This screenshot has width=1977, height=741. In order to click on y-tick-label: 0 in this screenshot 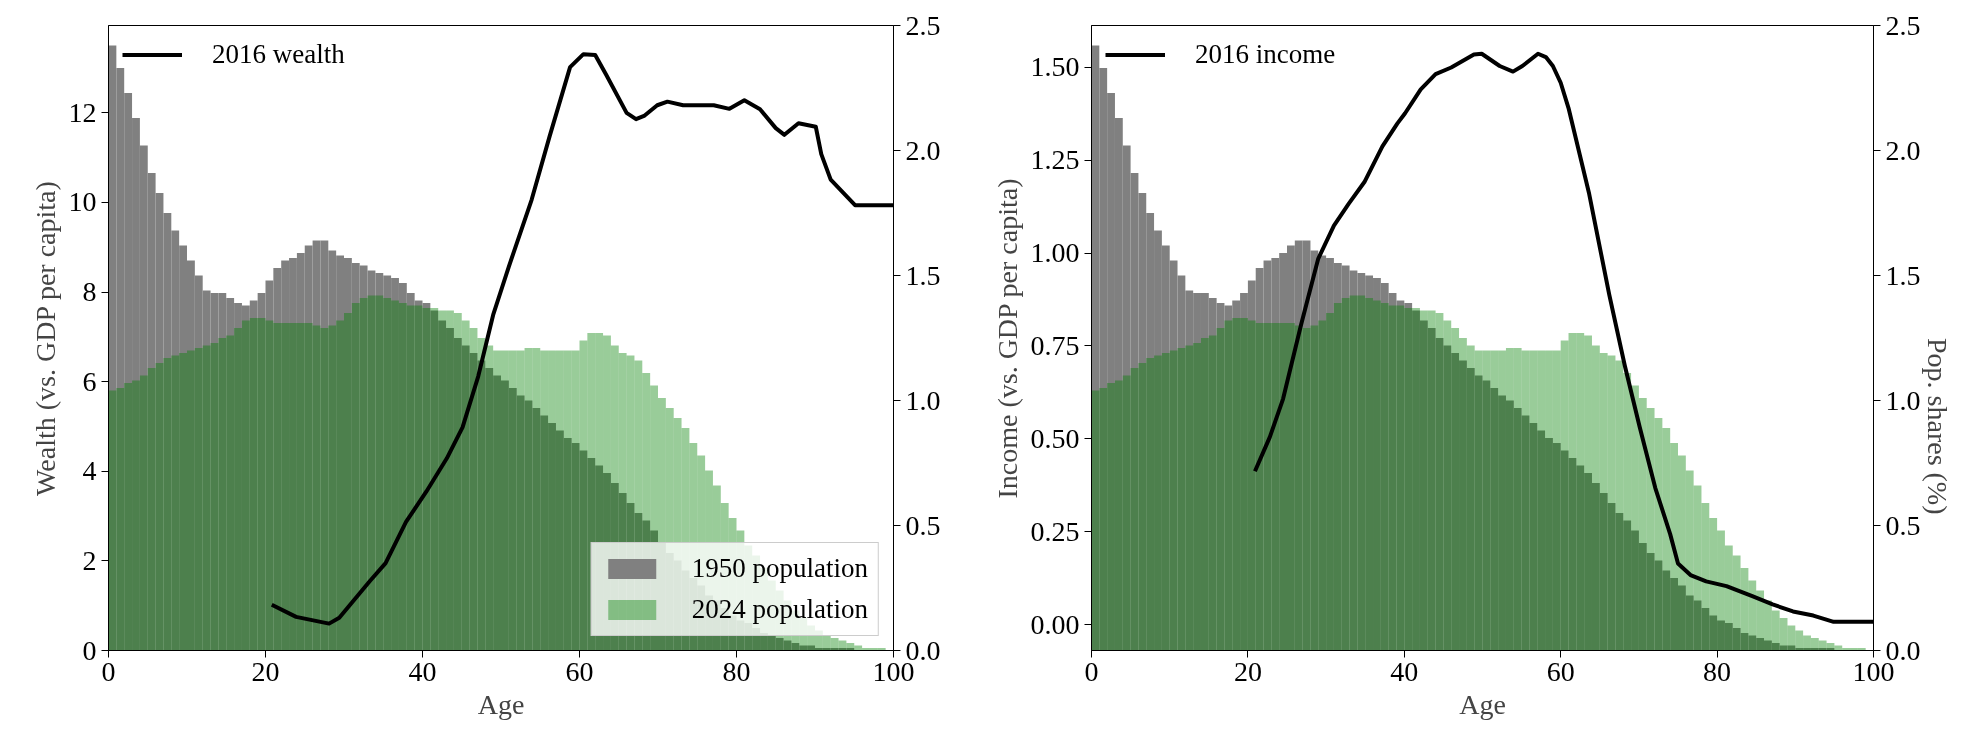, I will do `click(89, 650)`.